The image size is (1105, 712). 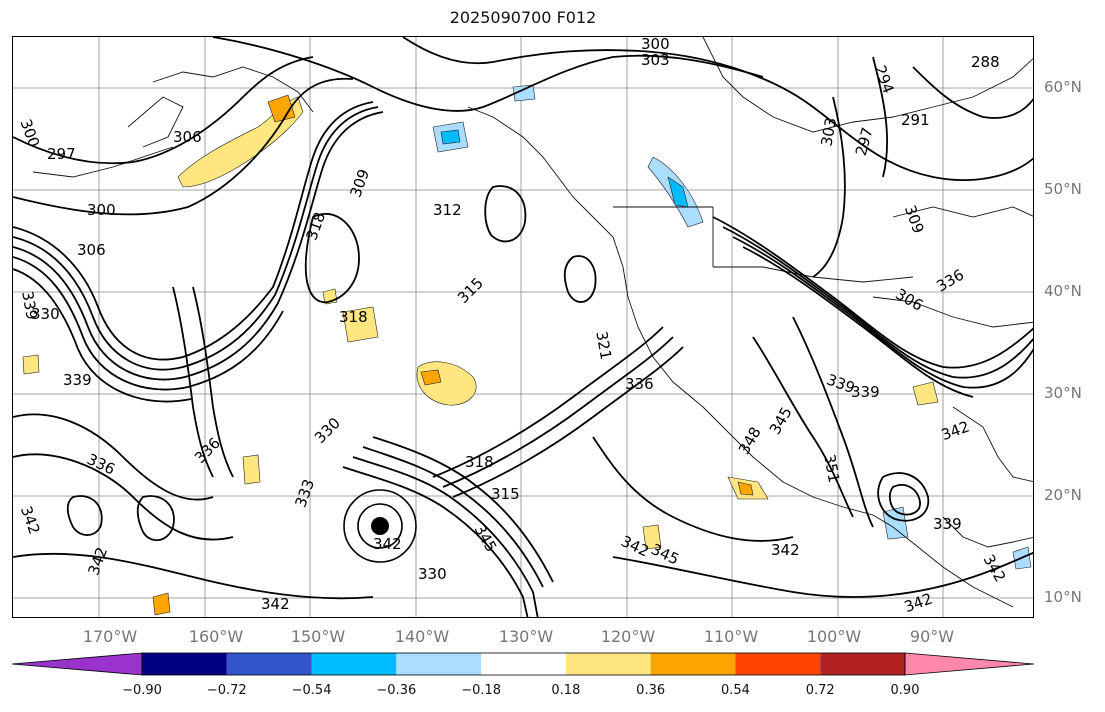 I want to click on contour-label: 351, so click(x=831, y=468).